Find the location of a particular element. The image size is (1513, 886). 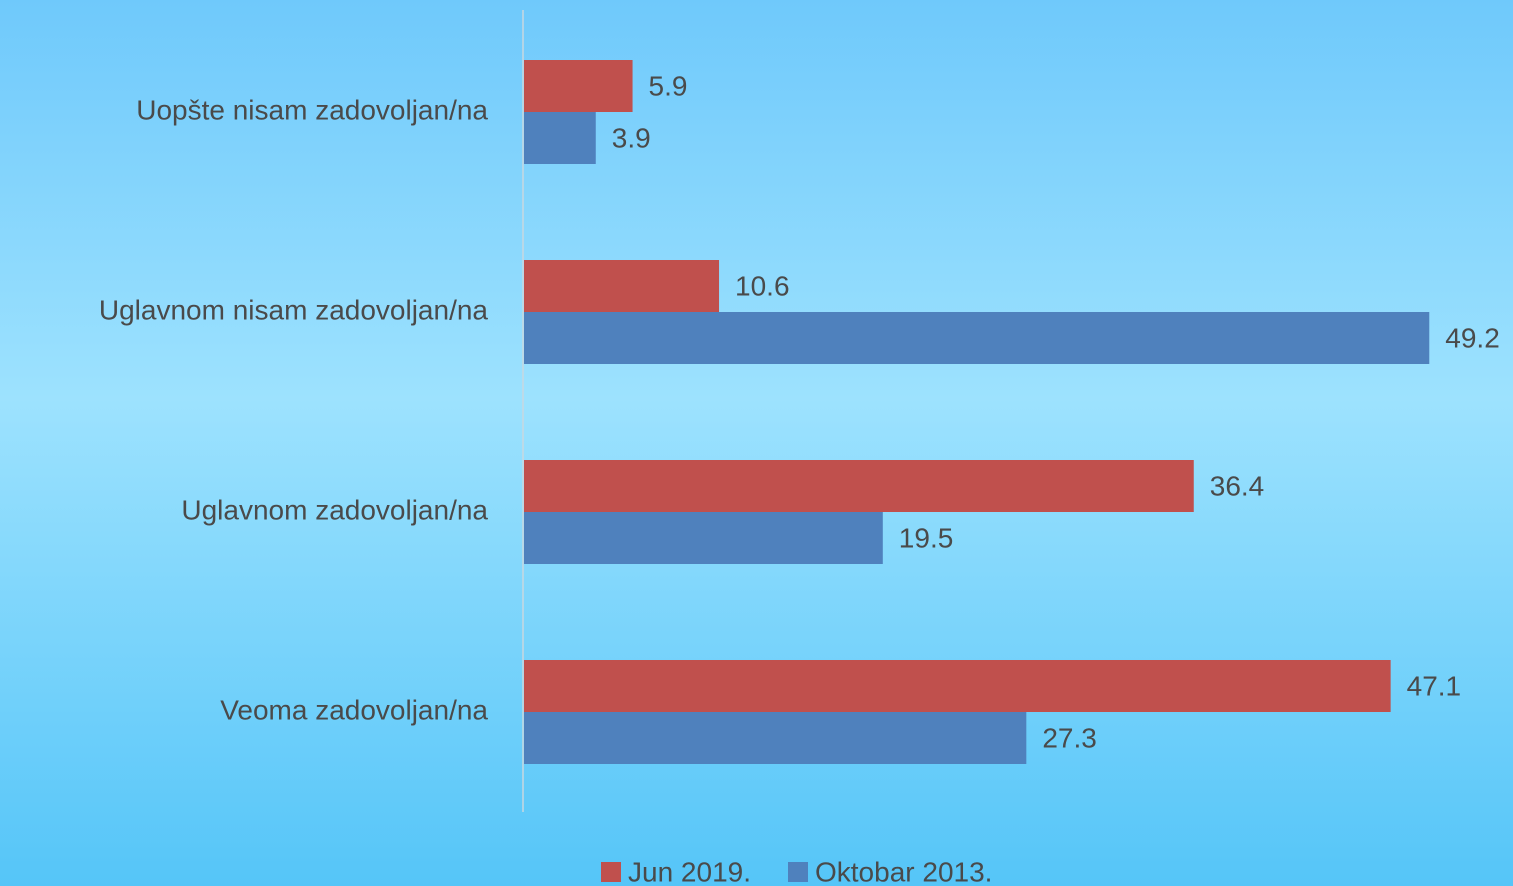

y-tick-label: Uglavnom nisam zadovoljan/na is located at coordinates (294, 309).